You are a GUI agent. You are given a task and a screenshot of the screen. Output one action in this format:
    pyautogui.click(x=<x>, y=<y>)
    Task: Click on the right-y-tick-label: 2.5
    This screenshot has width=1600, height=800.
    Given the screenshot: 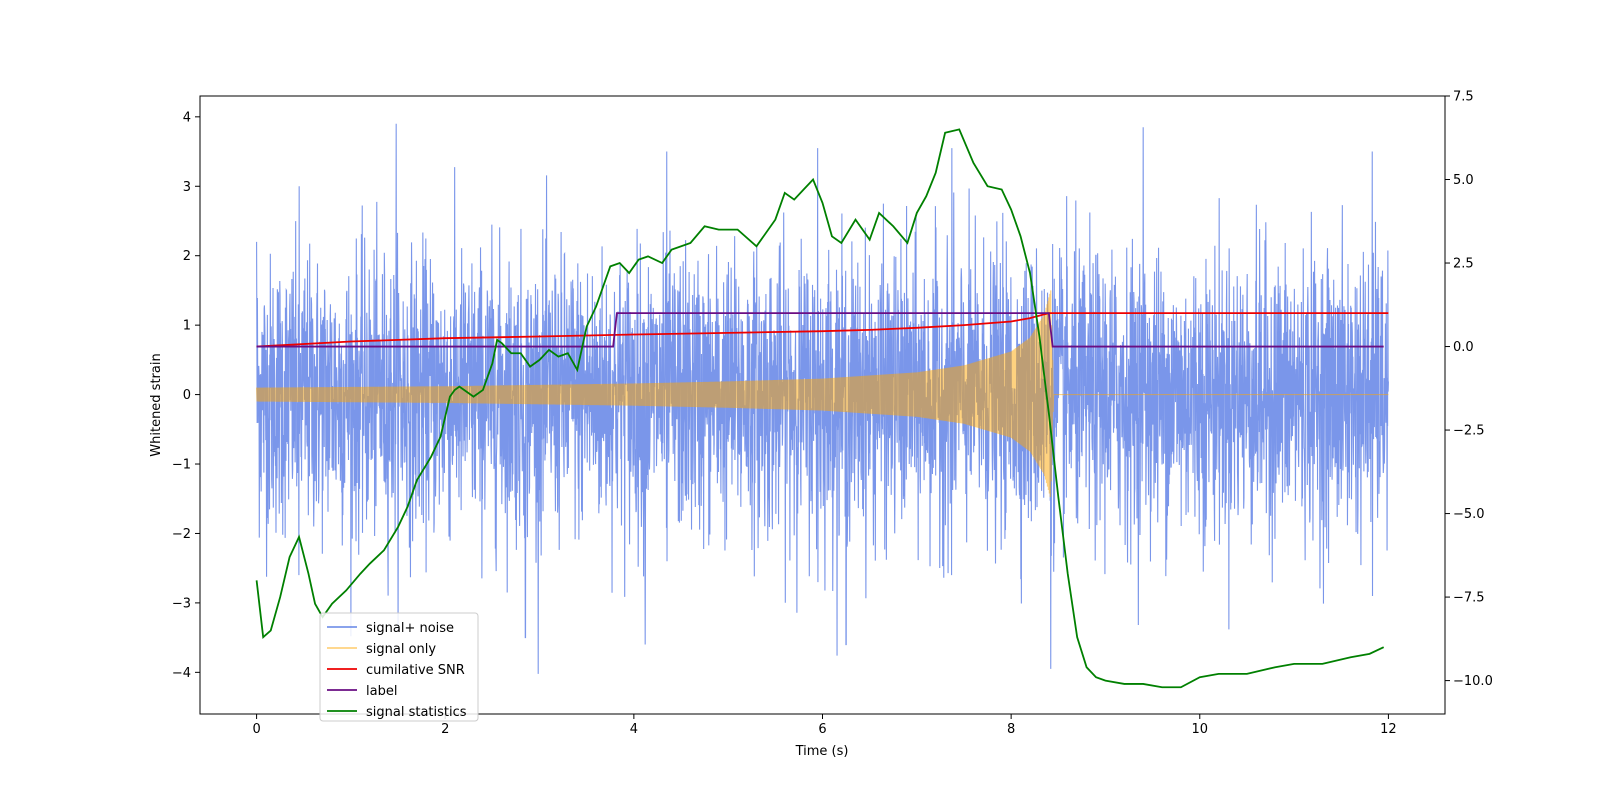 What is the action you would take?
    pyautogui.click(x=1463, y=264)
    